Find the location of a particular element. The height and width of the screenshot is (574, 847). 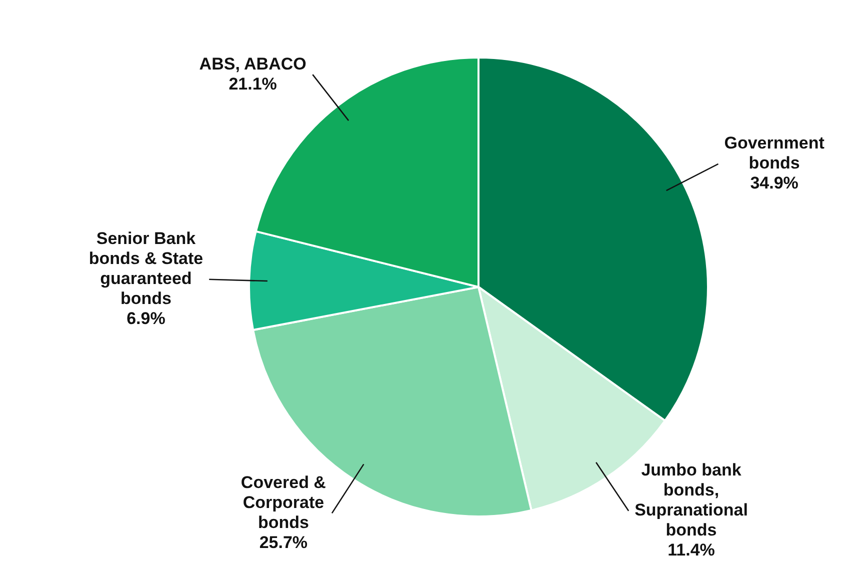

data-label: 11.4% is located at coordinates (691, 550).